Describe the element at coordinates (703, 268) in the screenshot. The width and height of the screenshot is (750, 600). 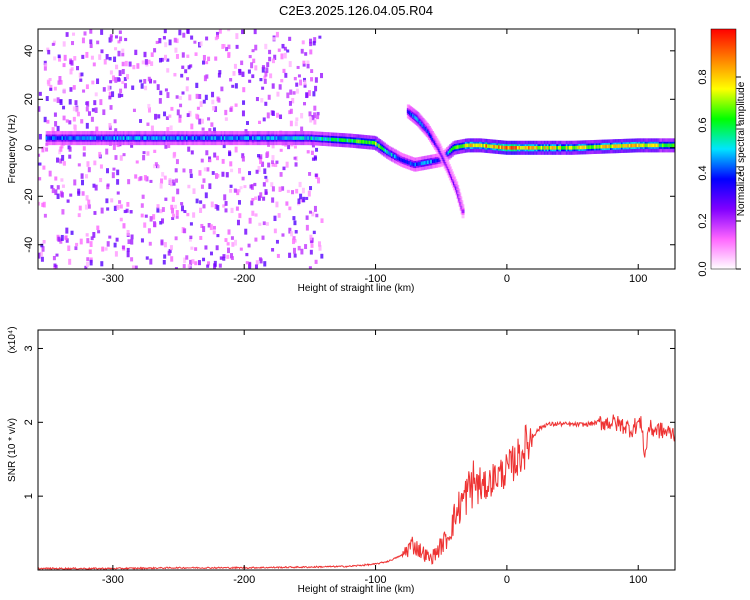
I see `colorbar-tick-label: 0.0` at that location.